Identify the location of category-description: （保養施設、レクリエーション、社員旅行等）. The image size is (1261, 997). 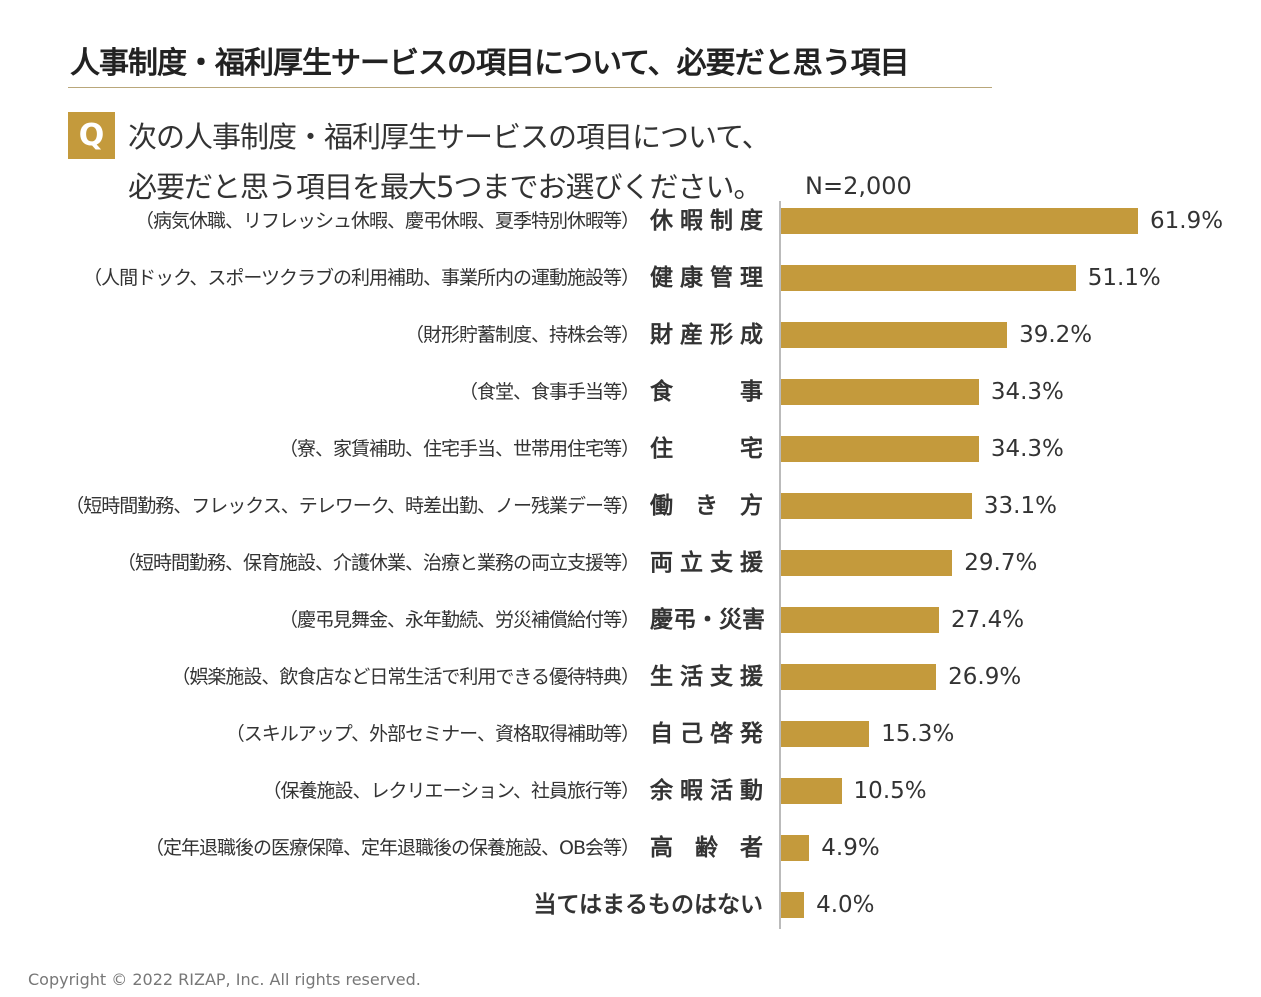
(451, 791).